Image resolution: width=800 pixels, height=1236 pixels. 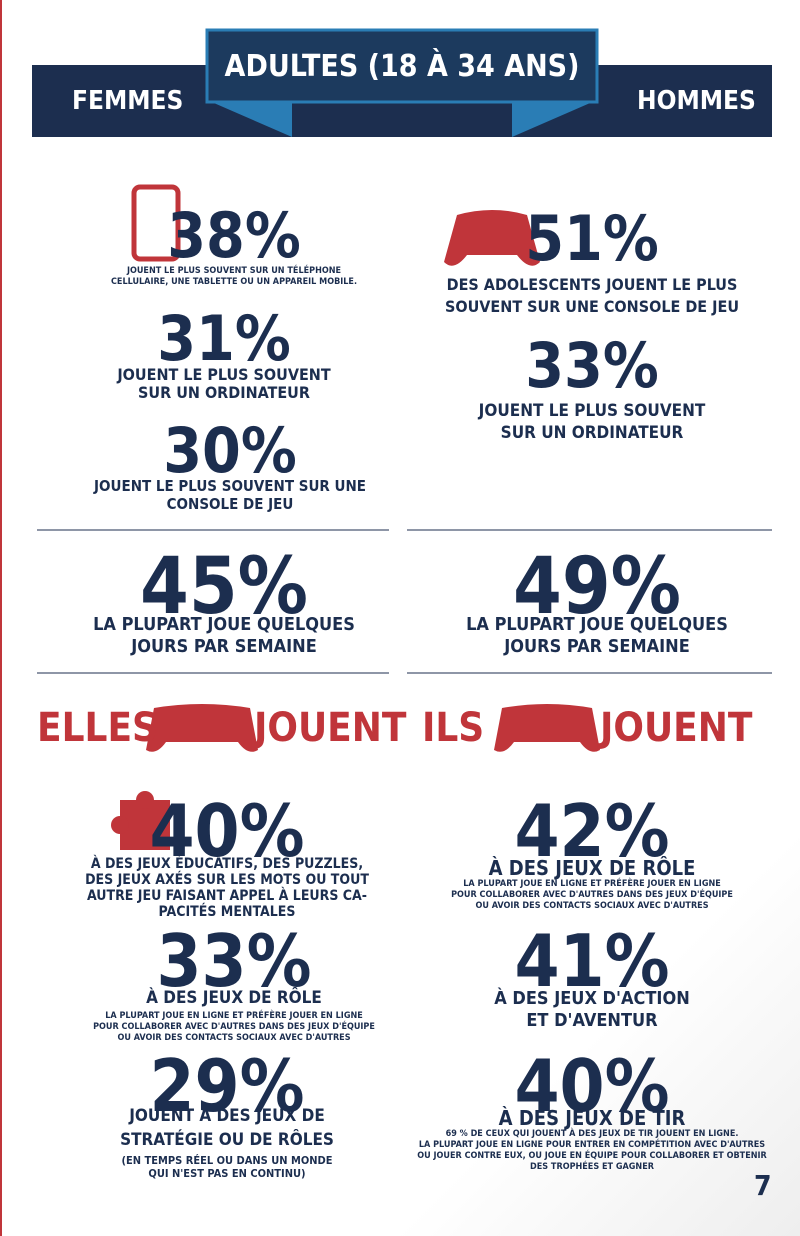 What do you see at coordinates (227, 896) in the screenshot?
I see `stat-caption: AUTRE JEU FAISANT APPEL À LEURS CA-` at bounding box center [227, 896].